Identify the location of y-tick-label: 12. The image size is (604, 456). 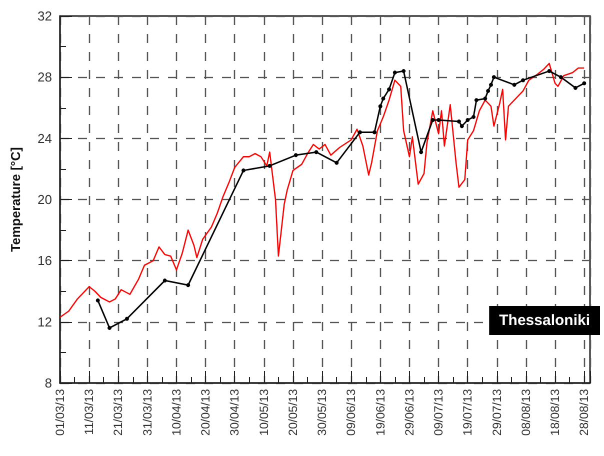
(45, 322).